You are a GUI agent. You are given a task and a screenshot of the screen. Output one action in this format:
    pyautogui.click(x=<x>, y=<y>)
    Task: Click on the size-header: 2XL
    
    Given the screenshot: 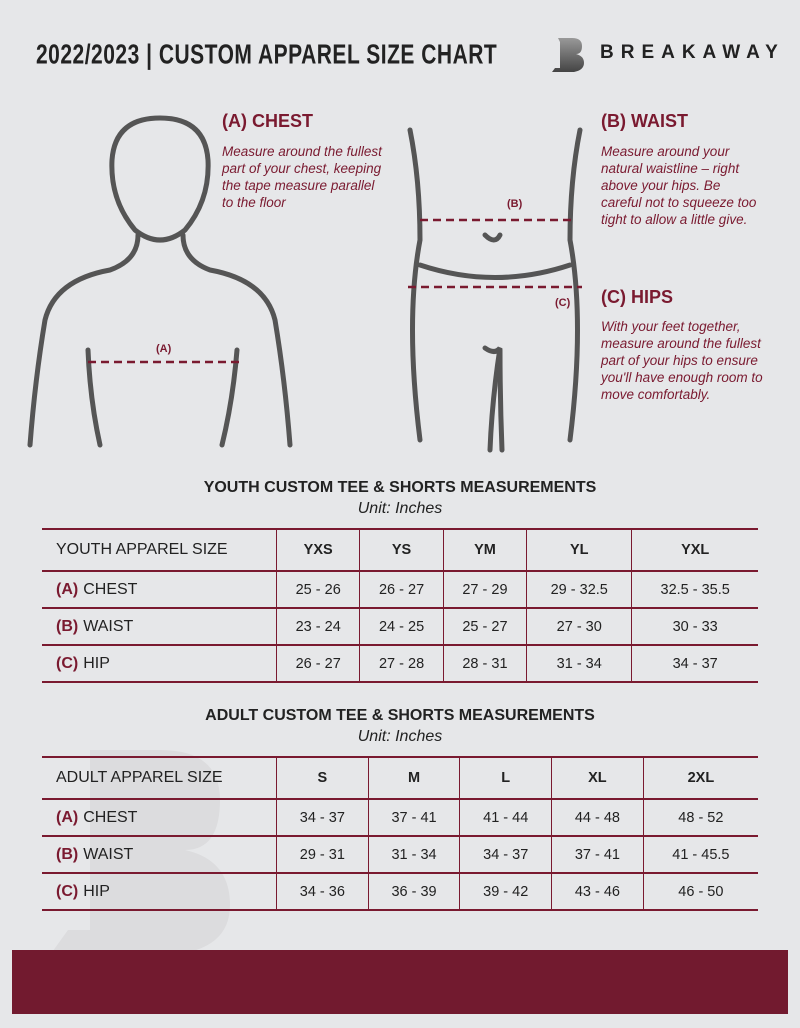 What is the action you would take?
    pyautogui.click(x=700, y=778)
    